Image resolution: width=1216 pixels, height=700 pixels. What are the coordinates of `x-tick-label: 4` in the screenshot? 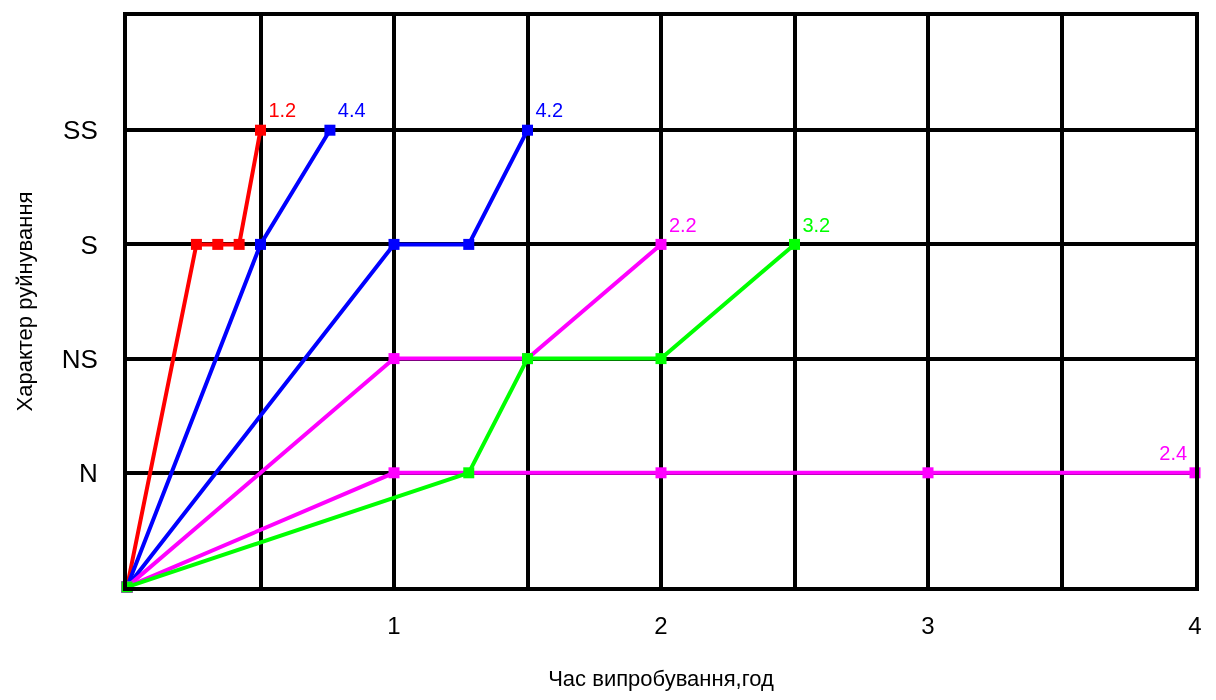 It's located at (1195, 625).